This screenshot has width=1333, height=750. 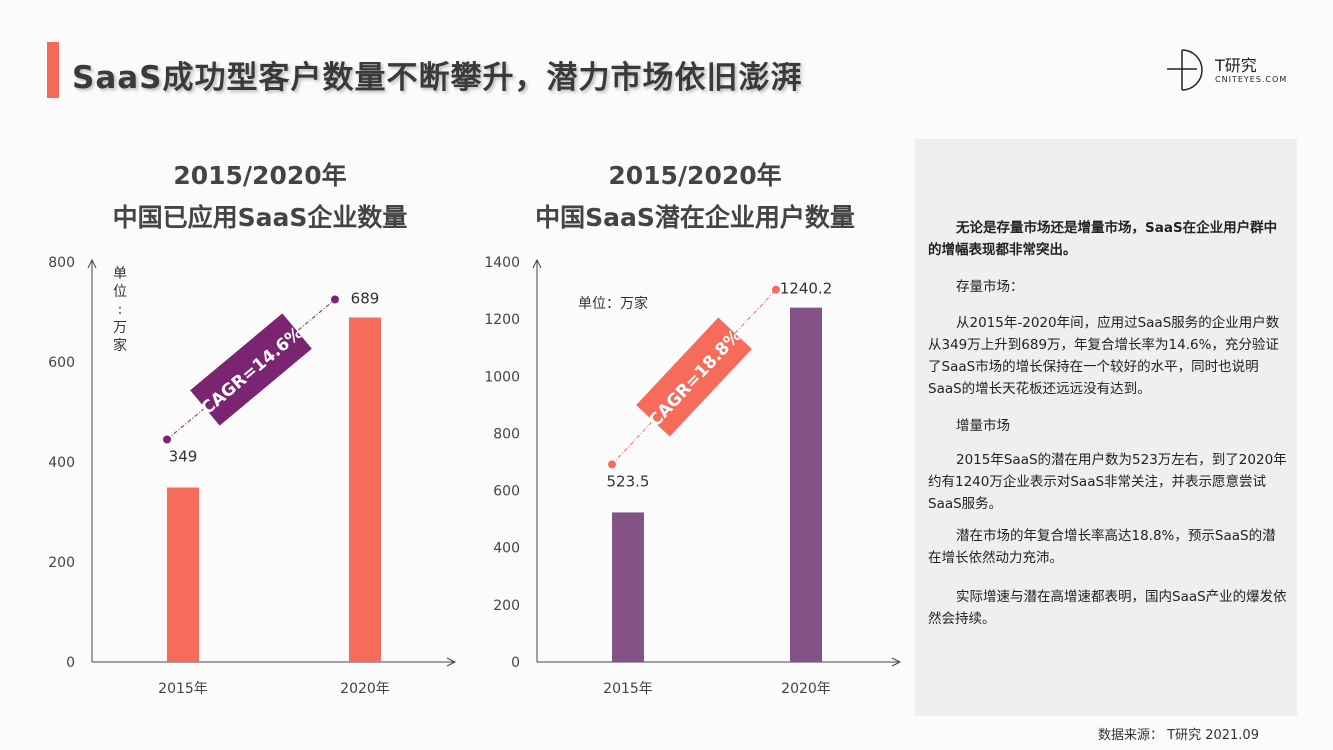 I want to click on chart1-trend-start-dot, so click(x=167, y=439).